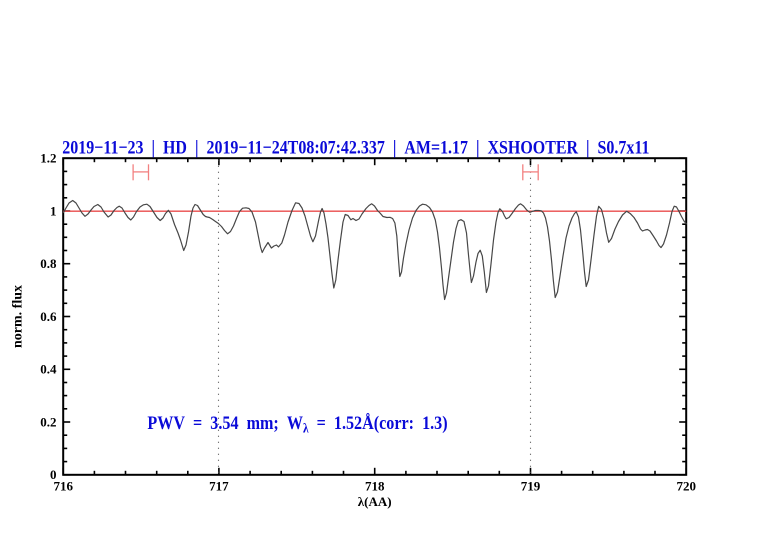 The width and height of the screenshot is (782, 542). What do you see at coordinates (48, 369) in the screenshot?
I see `svg-text: 0.4` at bounding box center [48, 369].